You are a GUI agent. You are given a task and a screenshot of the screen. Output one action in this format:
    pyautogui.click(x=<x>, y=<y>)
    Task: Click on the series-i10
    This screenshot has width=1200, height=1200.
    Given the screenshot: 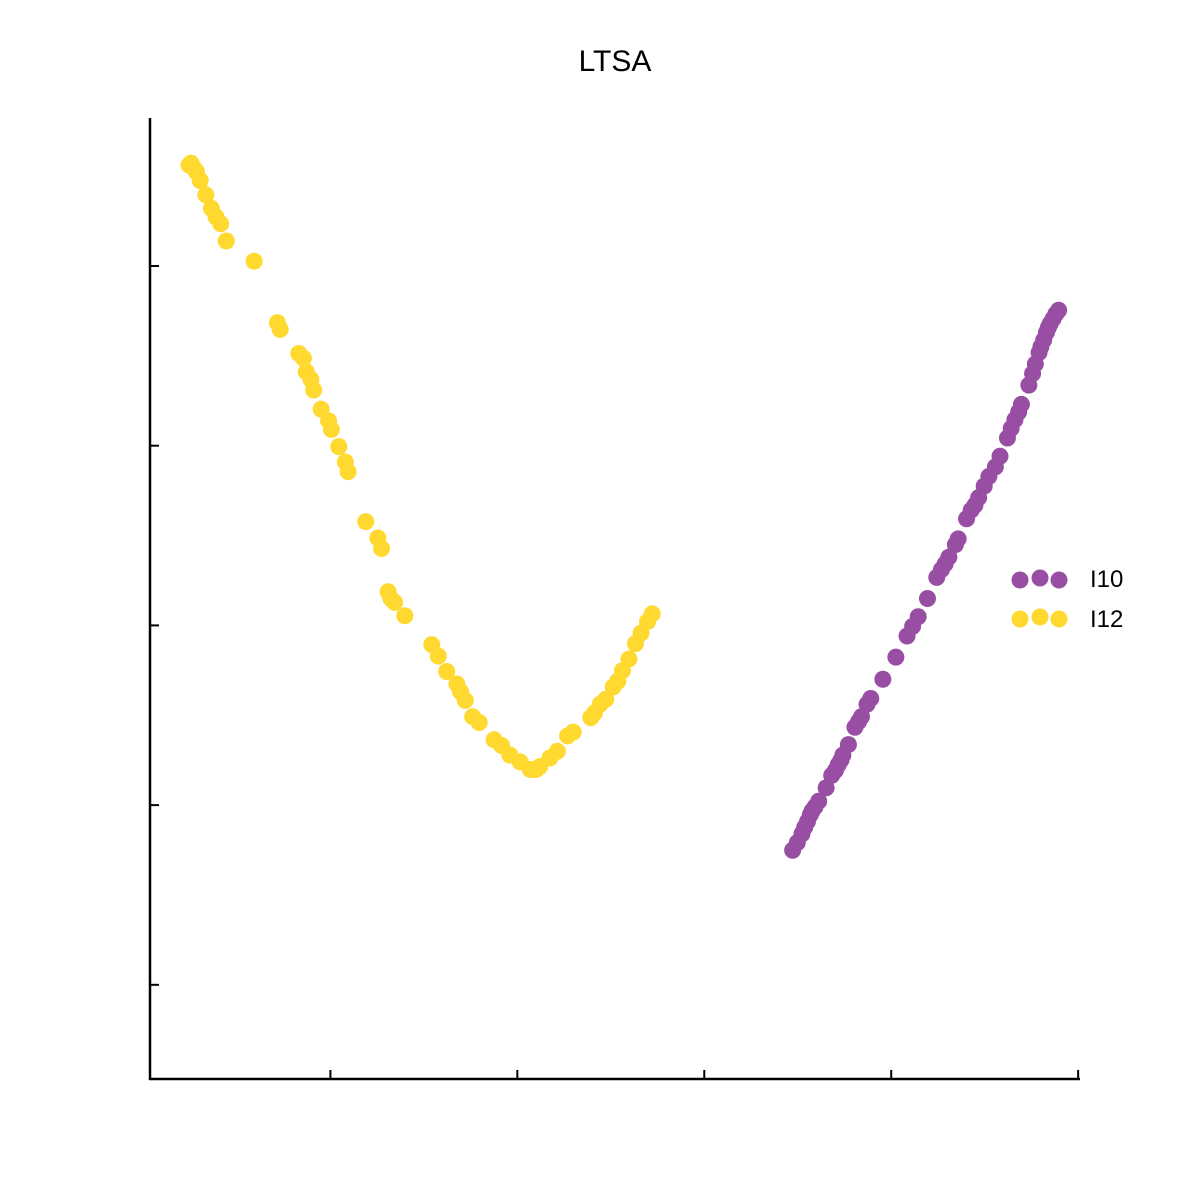 What is the action you would take?
    pyautogui.click(x=926, y=580)
    